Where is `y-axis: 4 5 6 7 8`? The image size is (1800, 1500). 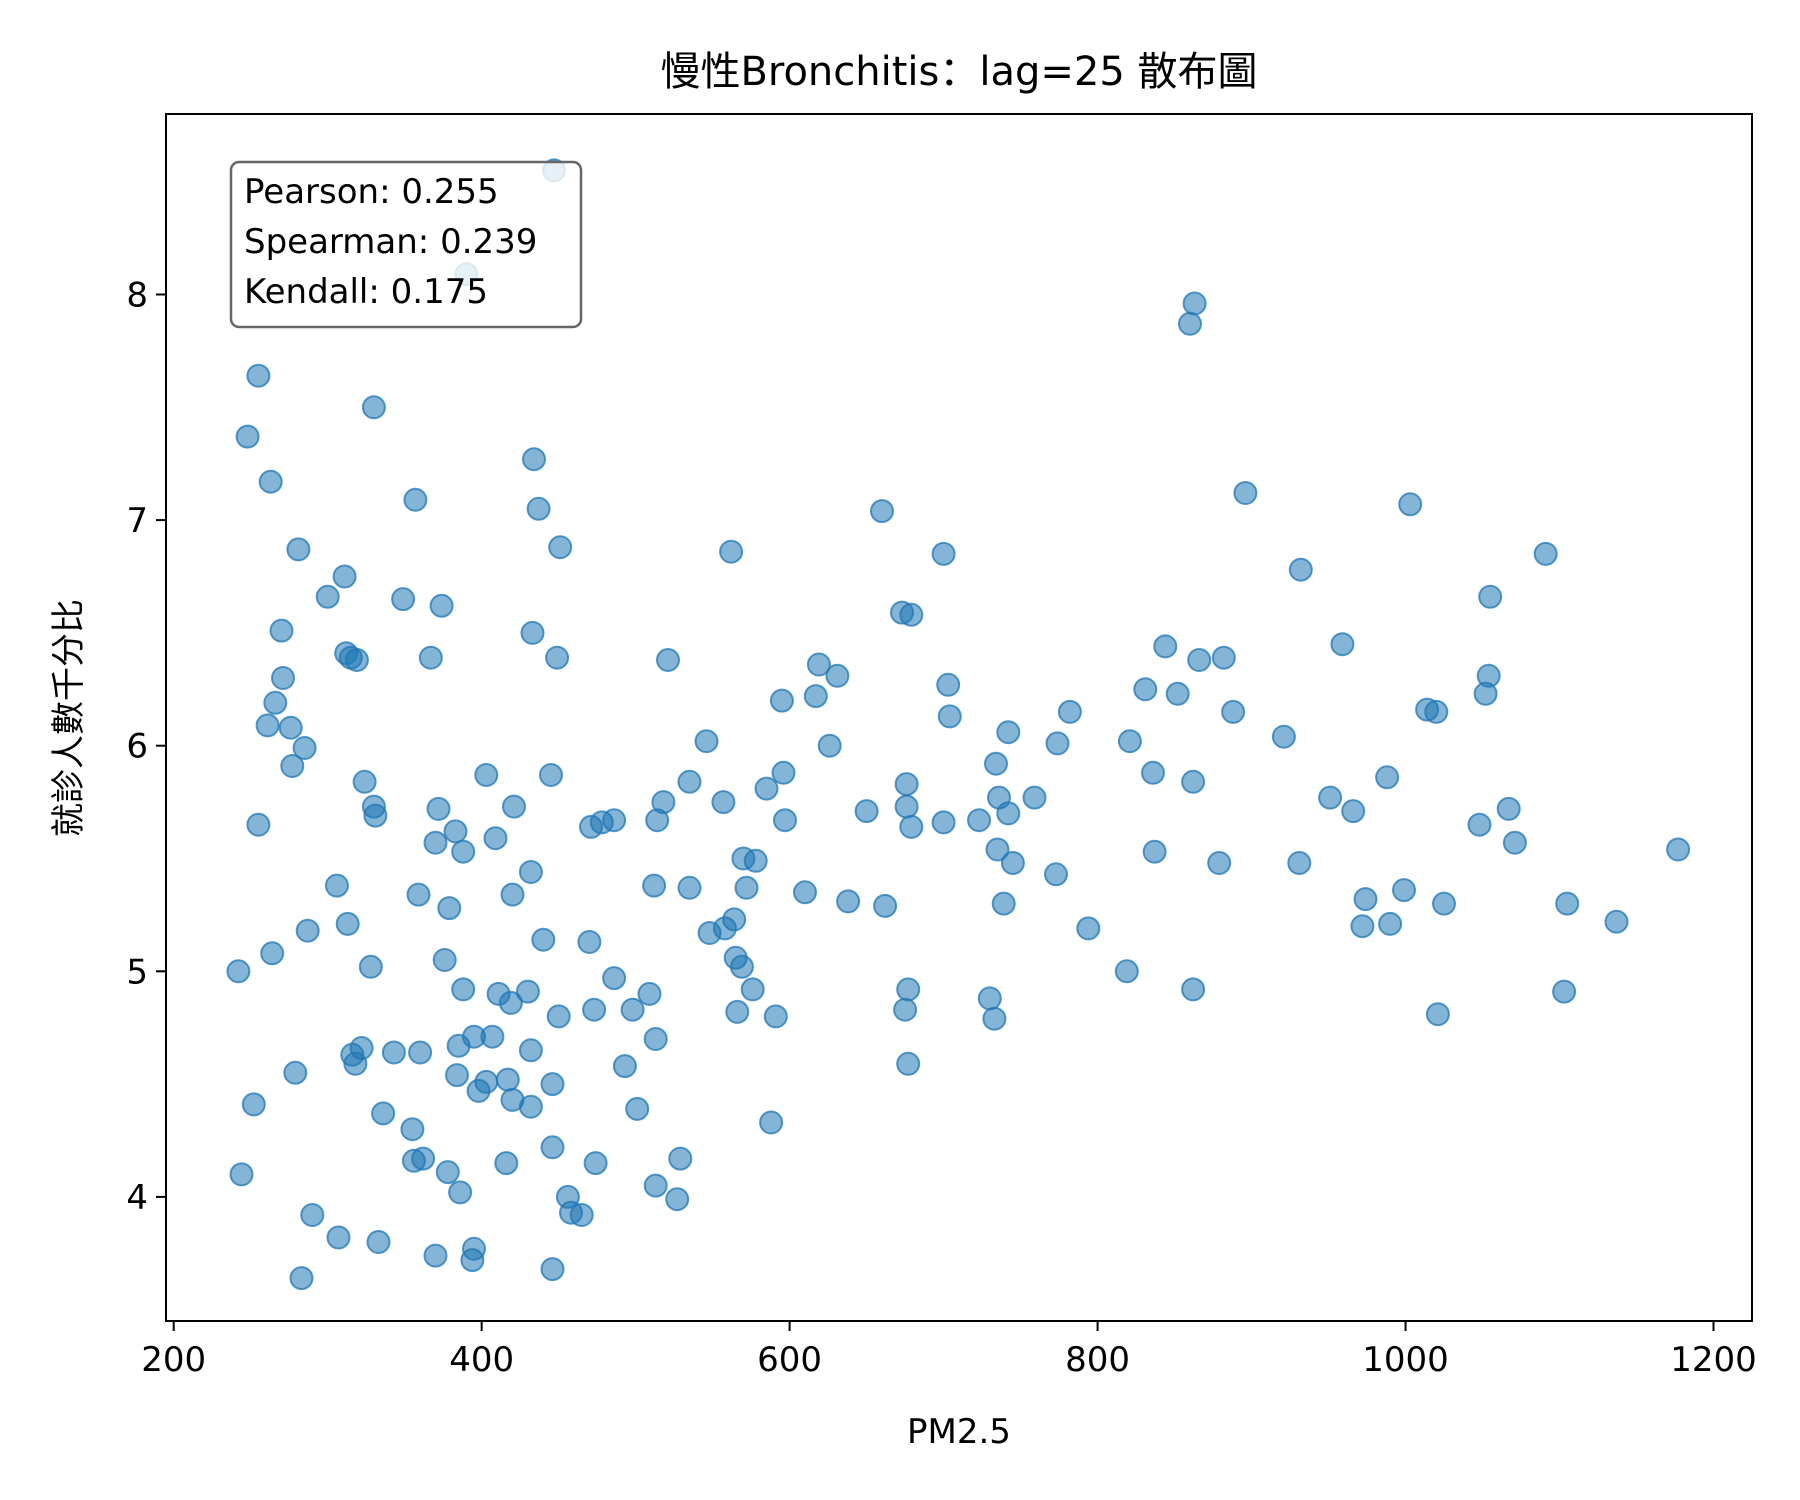 y-axis: 4 5 6 7 8 is located at coordinates (146, 746).